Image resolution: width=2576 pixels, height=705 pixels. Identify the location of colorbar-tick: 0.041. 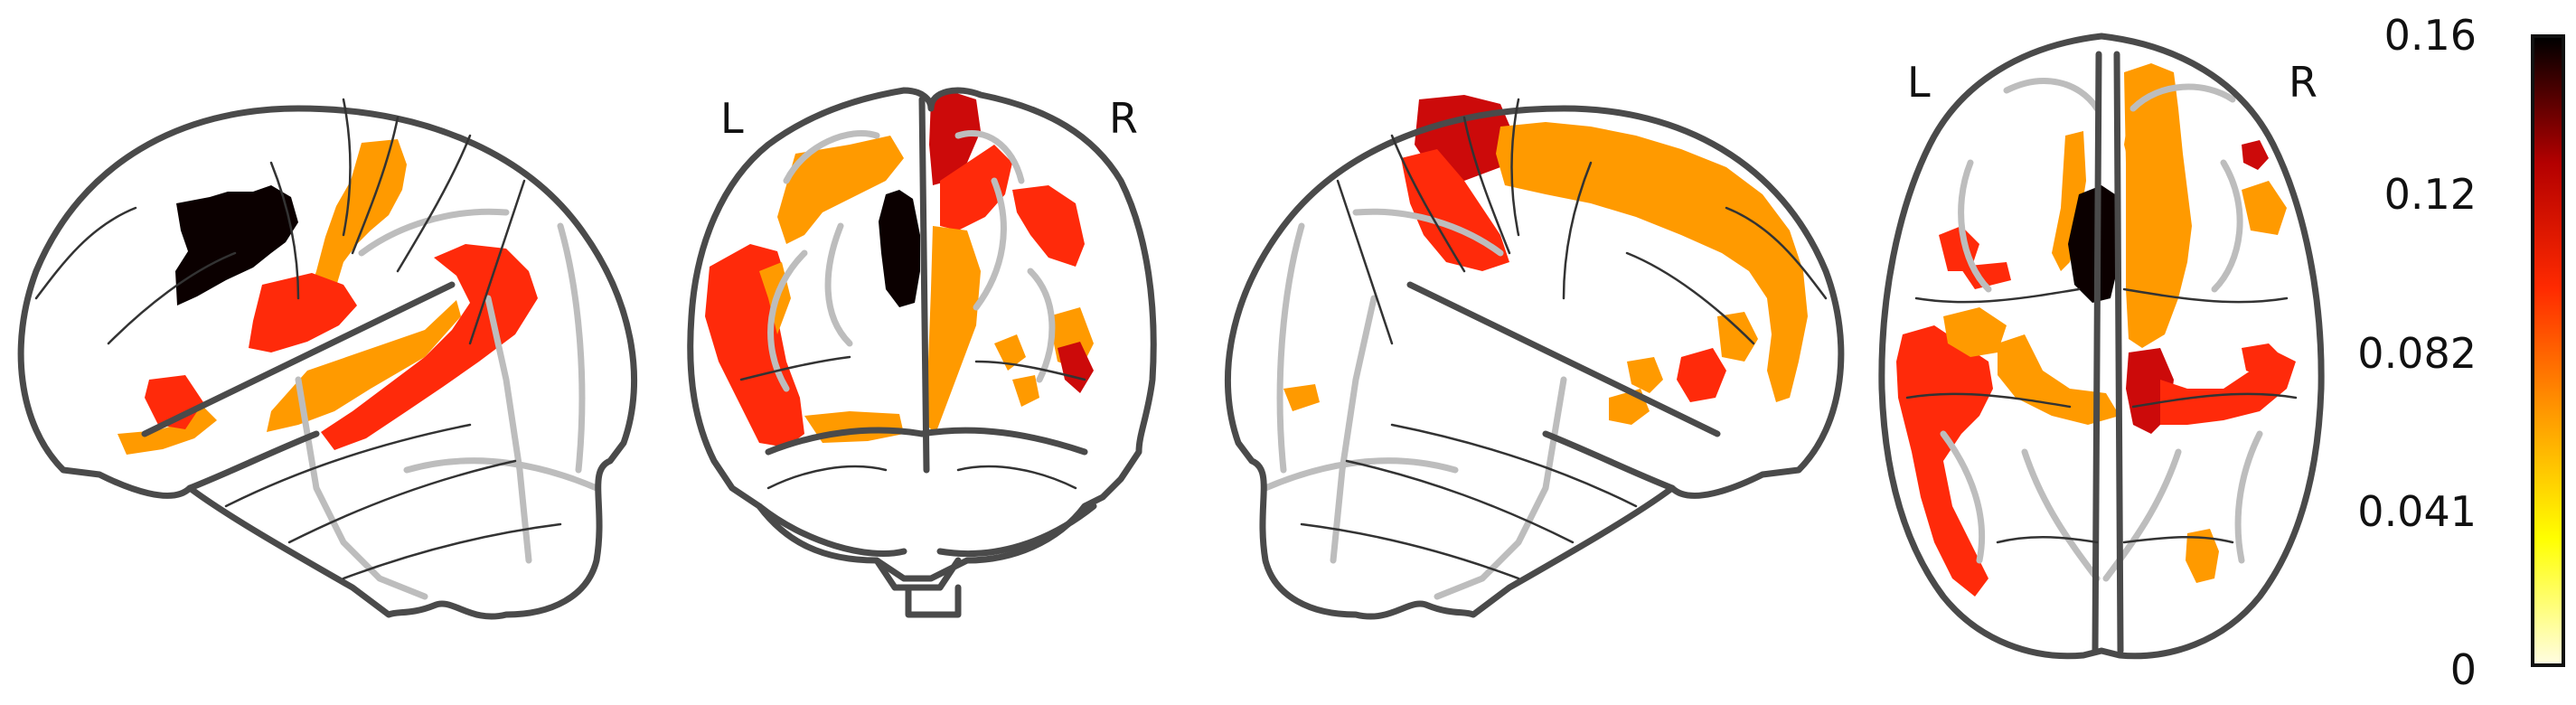
(2417, 512).